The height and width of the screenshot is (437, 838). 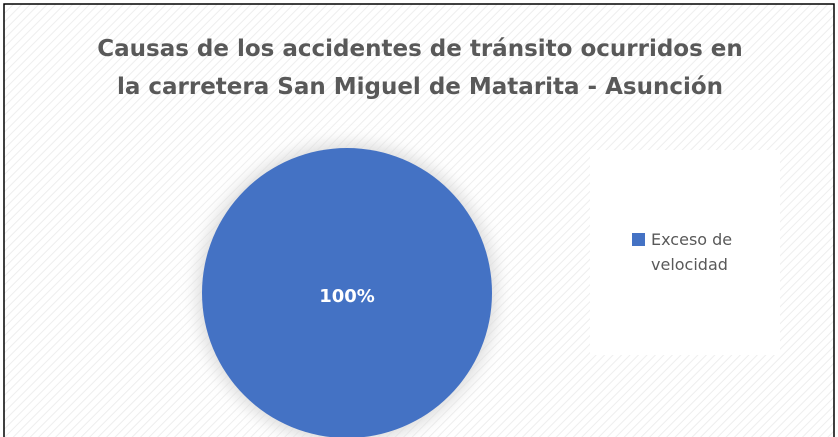 What do you see at coordinates (692, 252) in the screenshot?
I see `legend-label: Exceso de velocidad` at bounding box center [692, 252].